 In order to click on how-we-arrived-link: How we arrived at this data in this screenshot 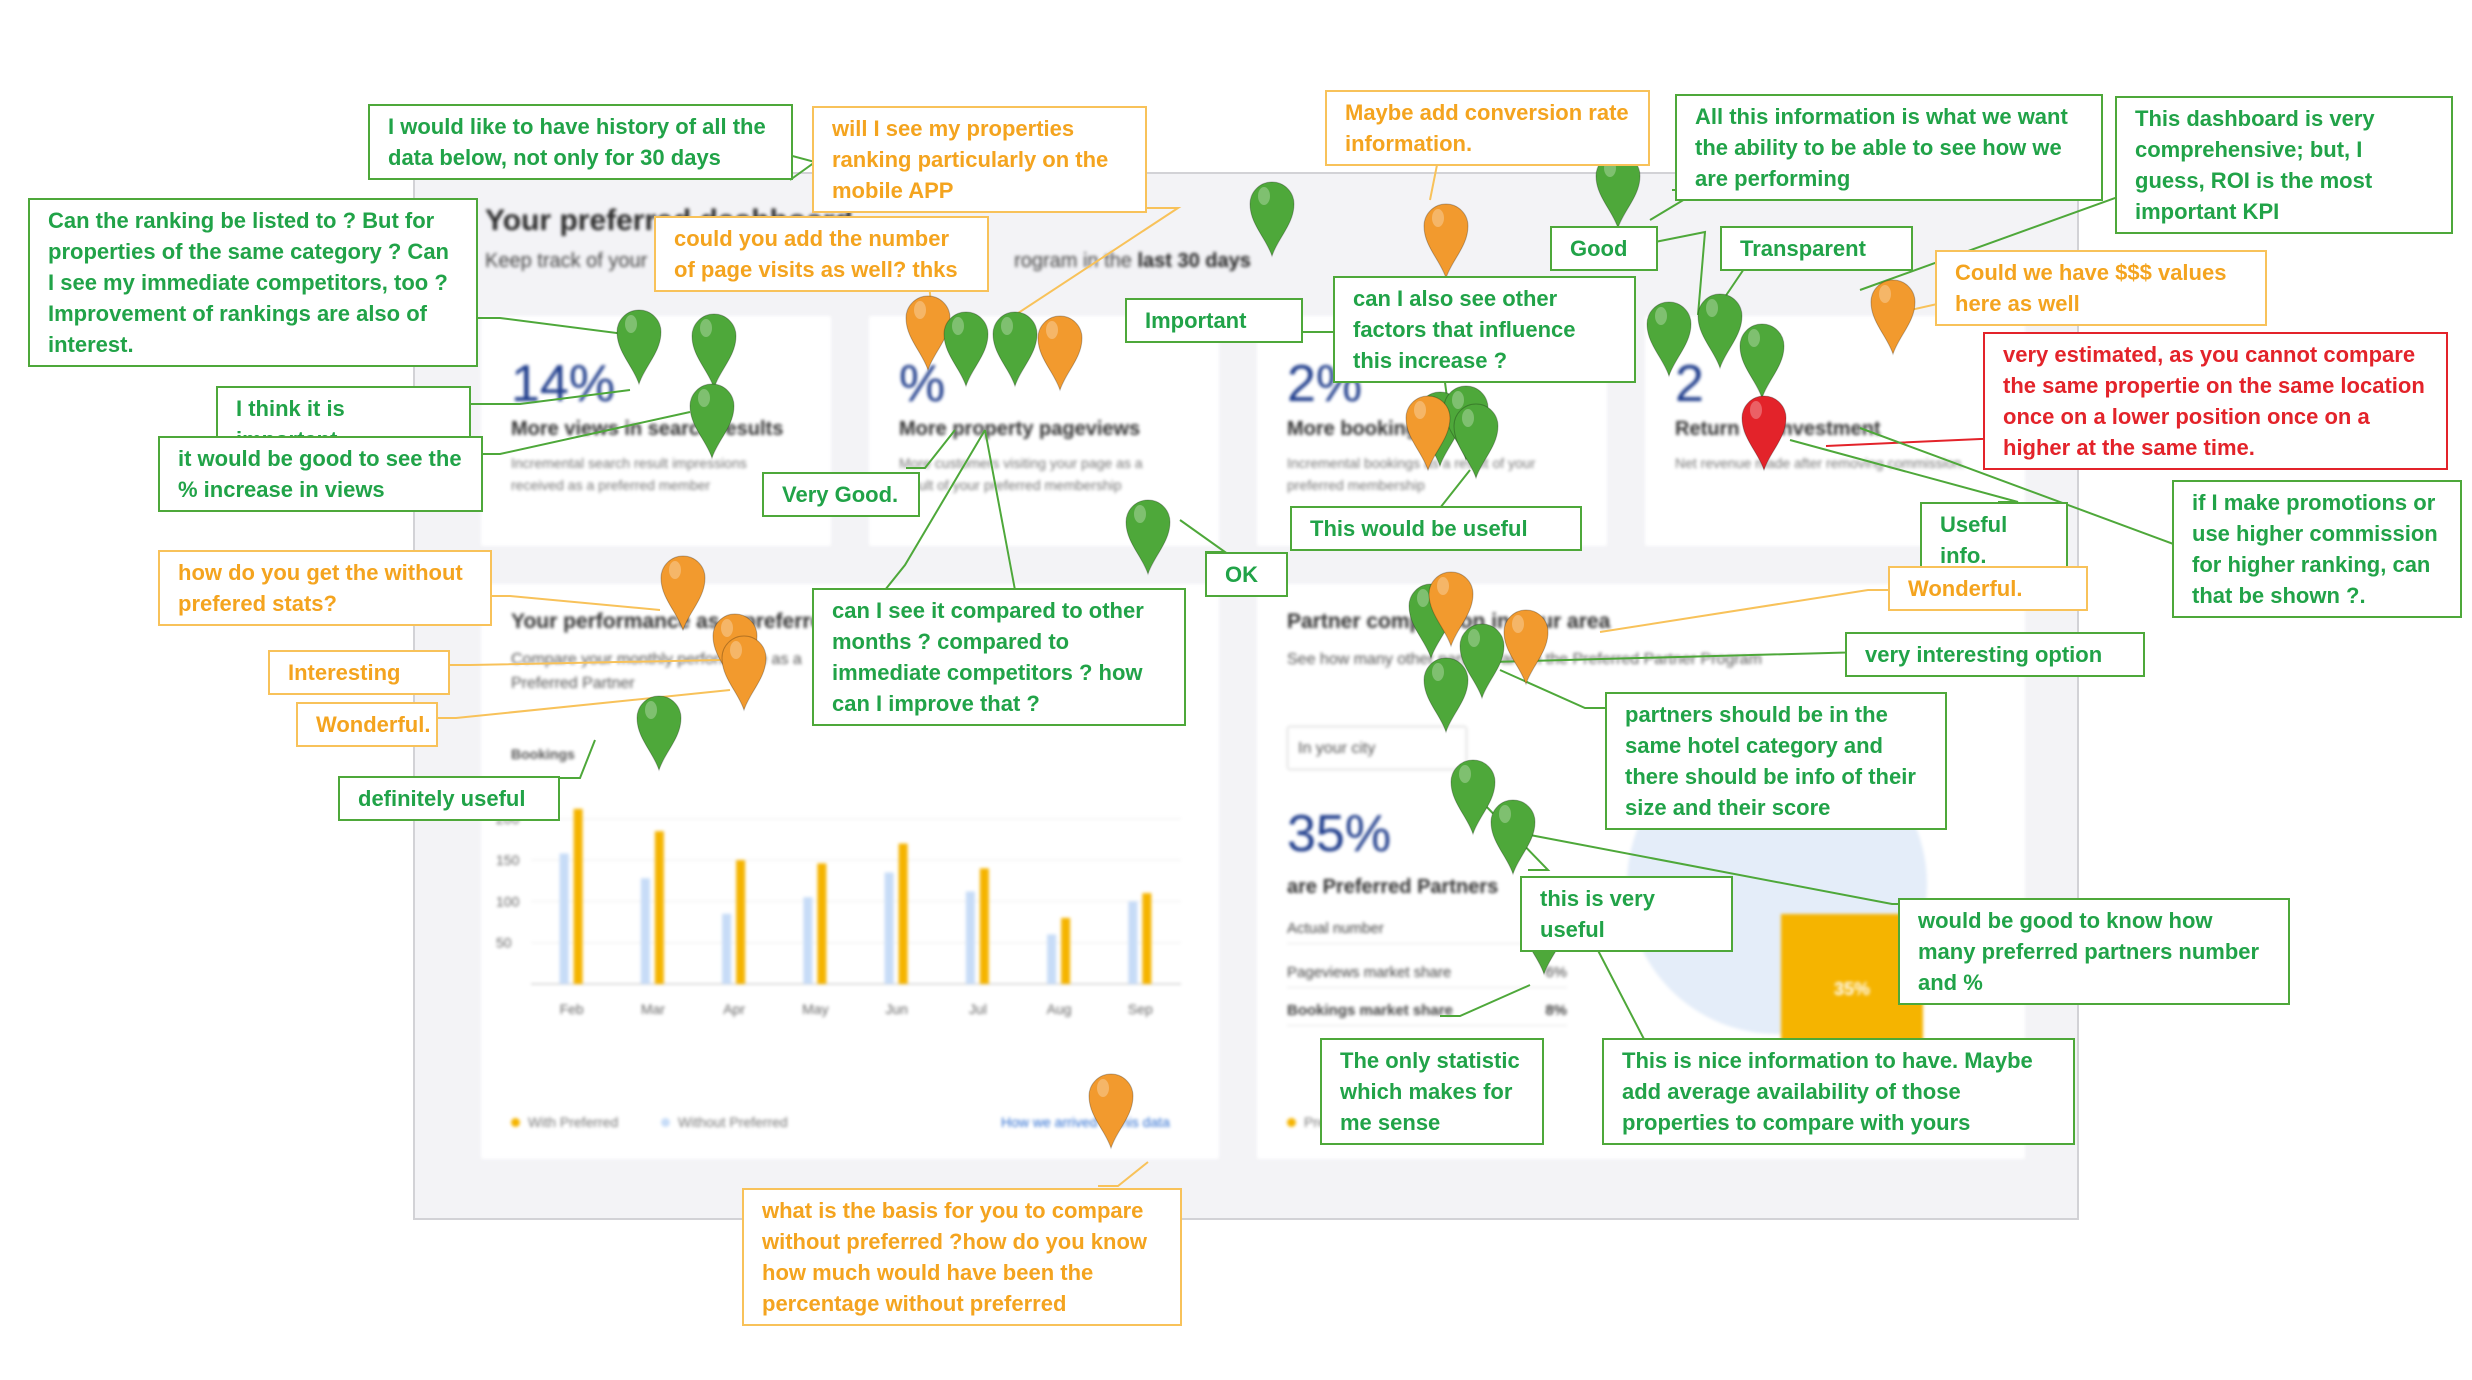, I will do `click(1085, 1122)`.